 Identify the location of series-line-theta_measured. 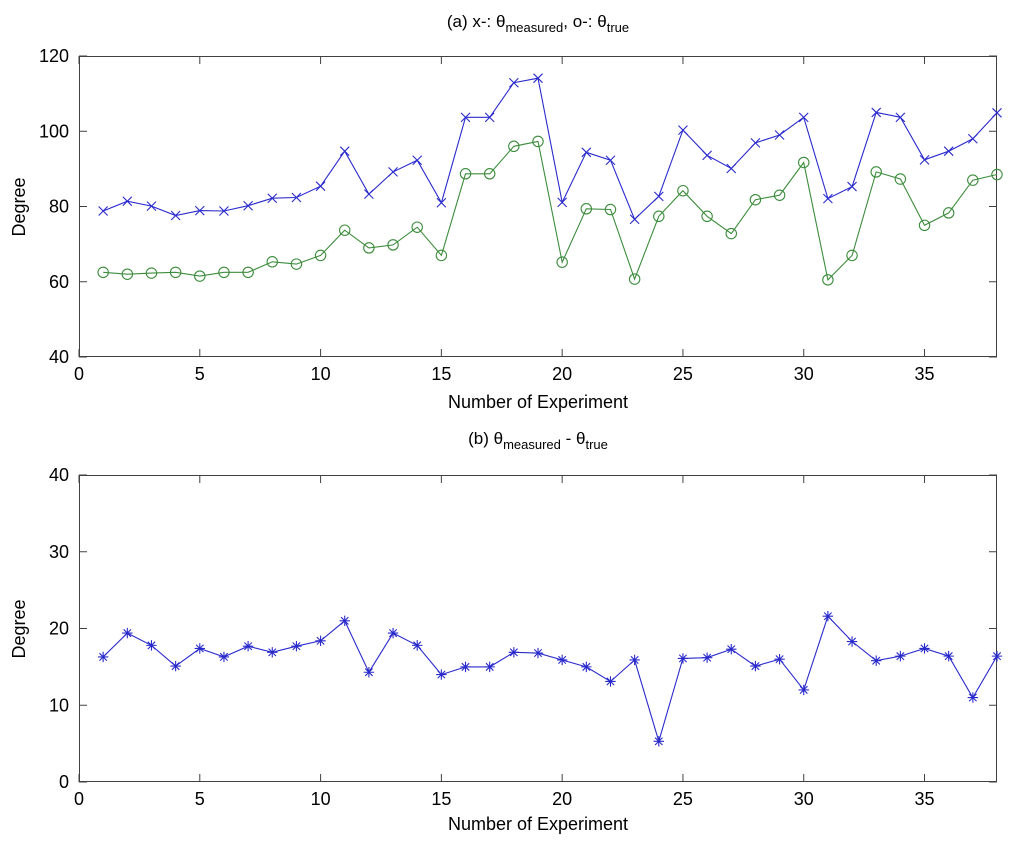
(550, 149).